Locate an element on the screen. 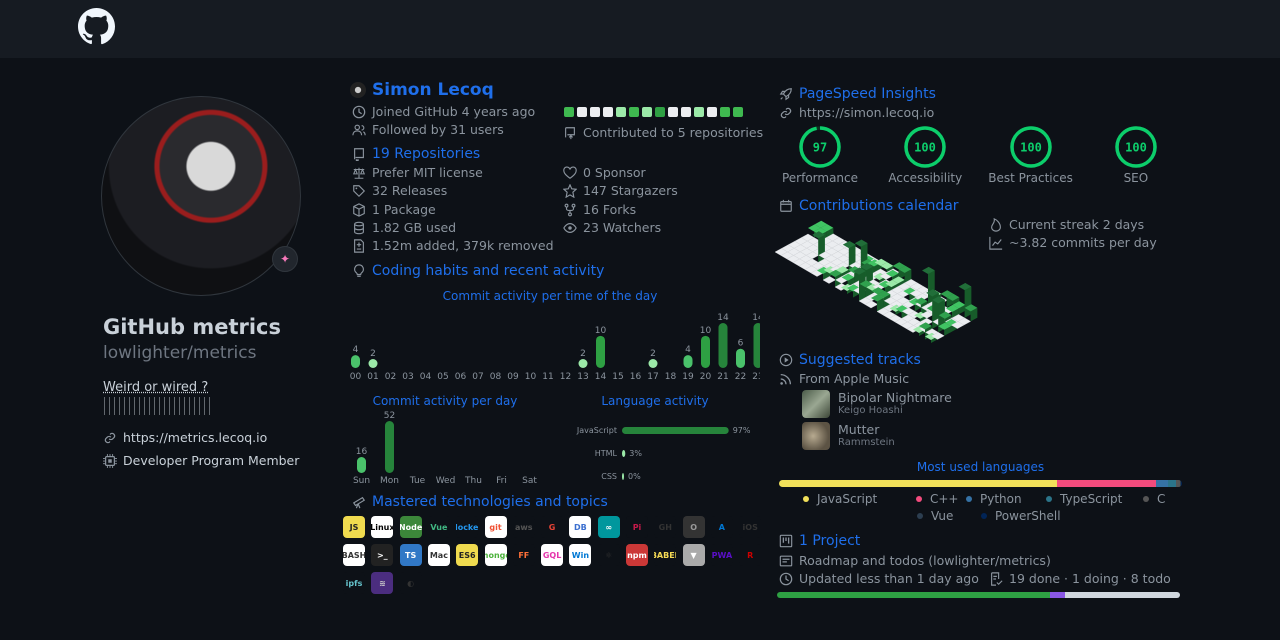 The width and height of the screenshot is (1280, 640). topic-icon: iOS is located at coordinates (750, 527).